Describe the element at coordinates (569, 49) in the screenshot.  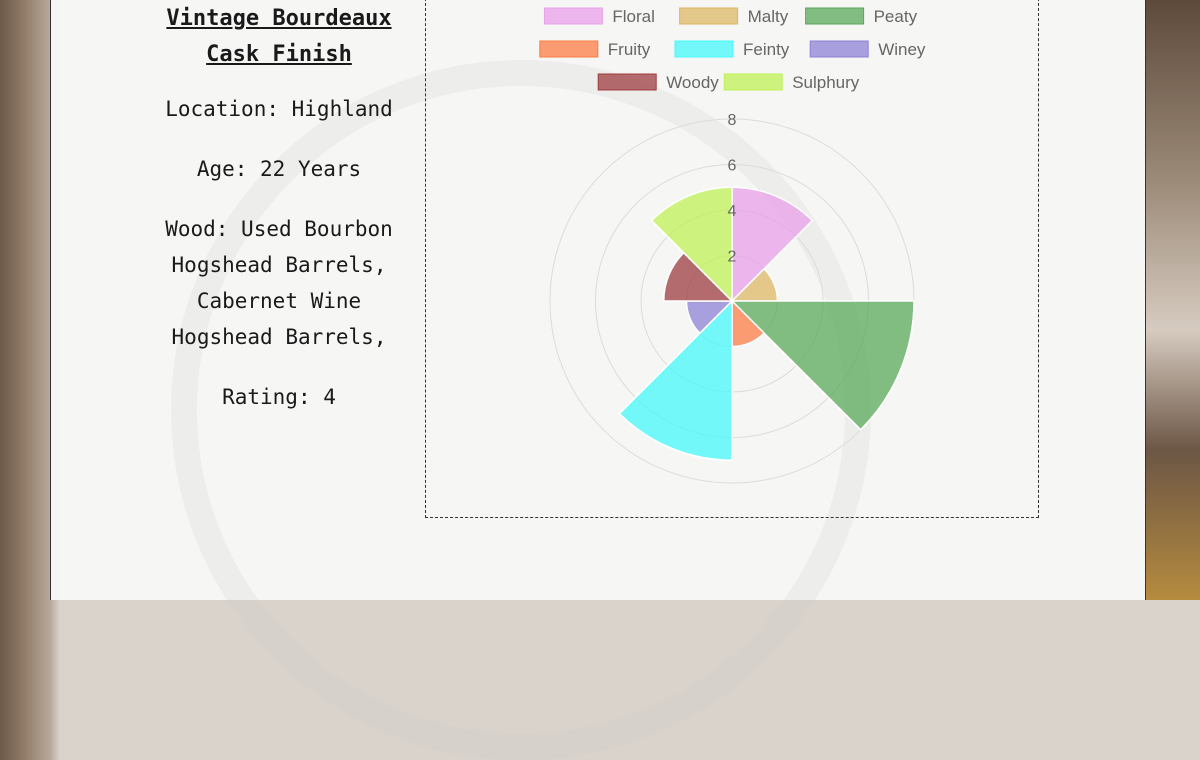
I see `legend-swatch-fruity` at that location.